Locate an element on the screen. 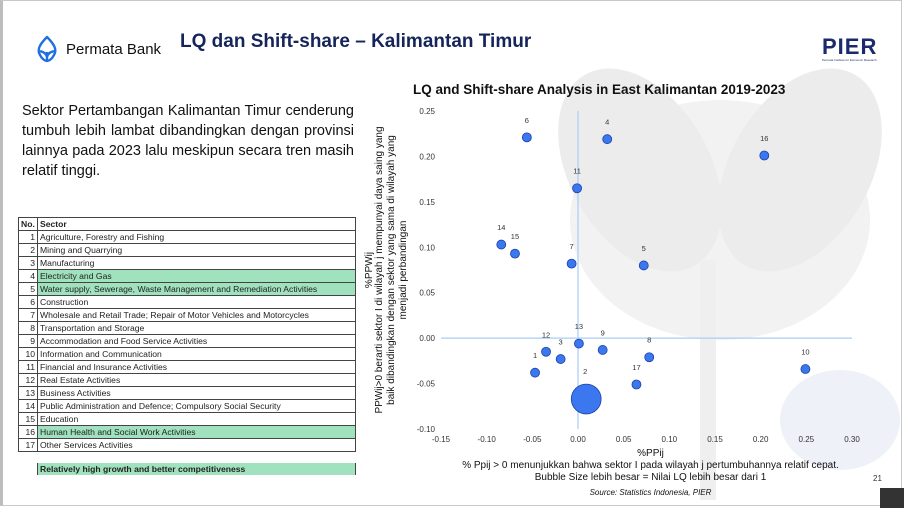  sector-name: Agriculture, Forestry and Fishing is located at coordinates (196, 237).